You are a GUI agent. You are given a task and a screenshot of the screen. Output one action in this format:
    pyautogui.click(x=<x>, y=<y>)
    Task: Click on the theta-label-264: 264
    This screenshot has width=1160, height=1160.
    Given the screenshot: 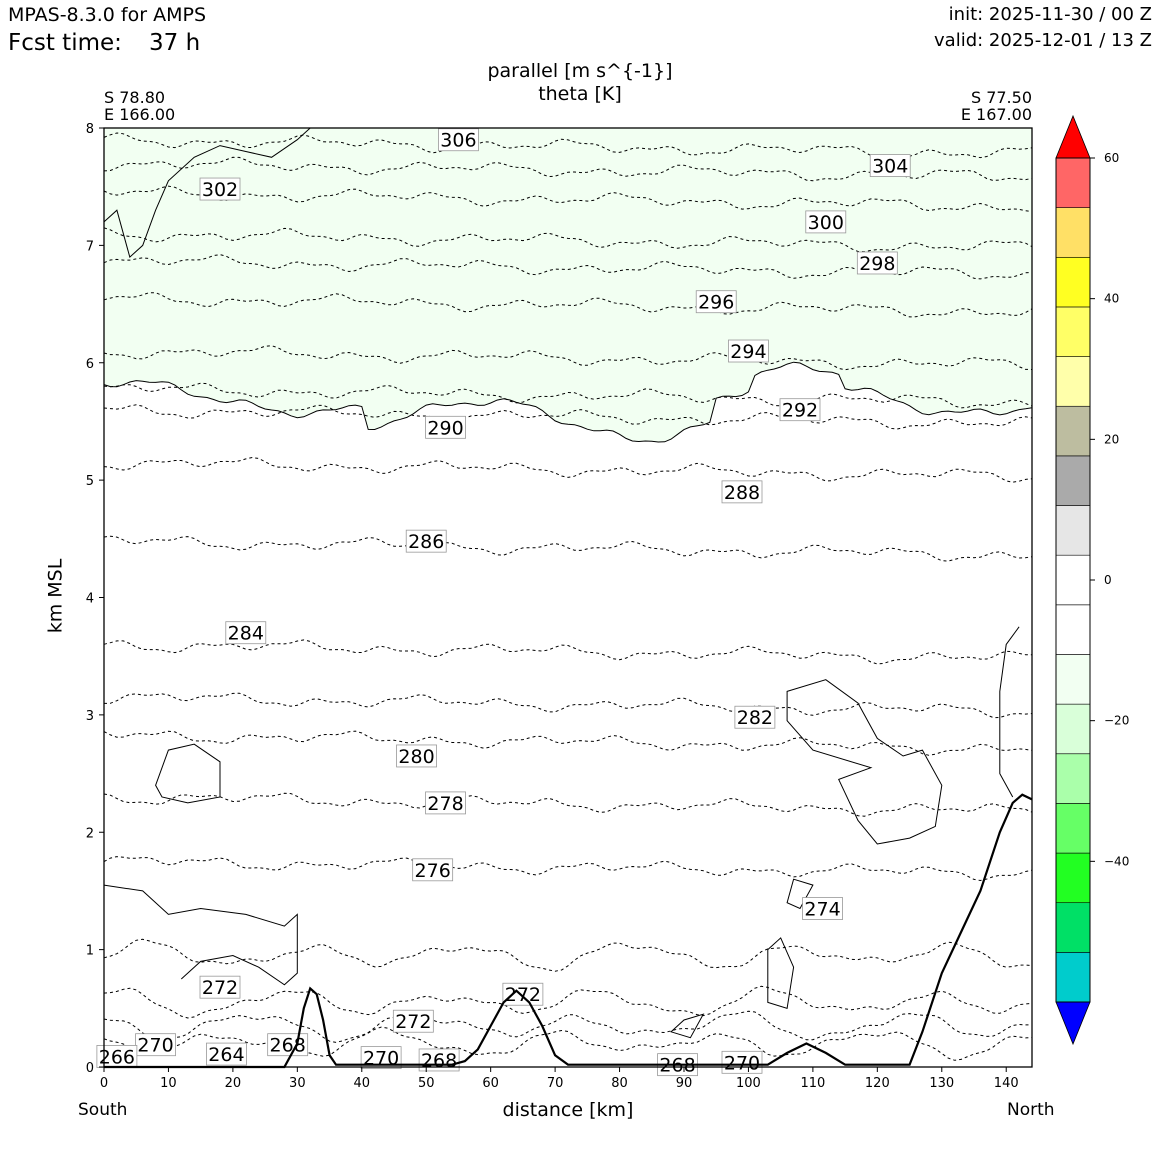 What is the action you would take?
    pyautogui.click(x=226, y=1054)
    